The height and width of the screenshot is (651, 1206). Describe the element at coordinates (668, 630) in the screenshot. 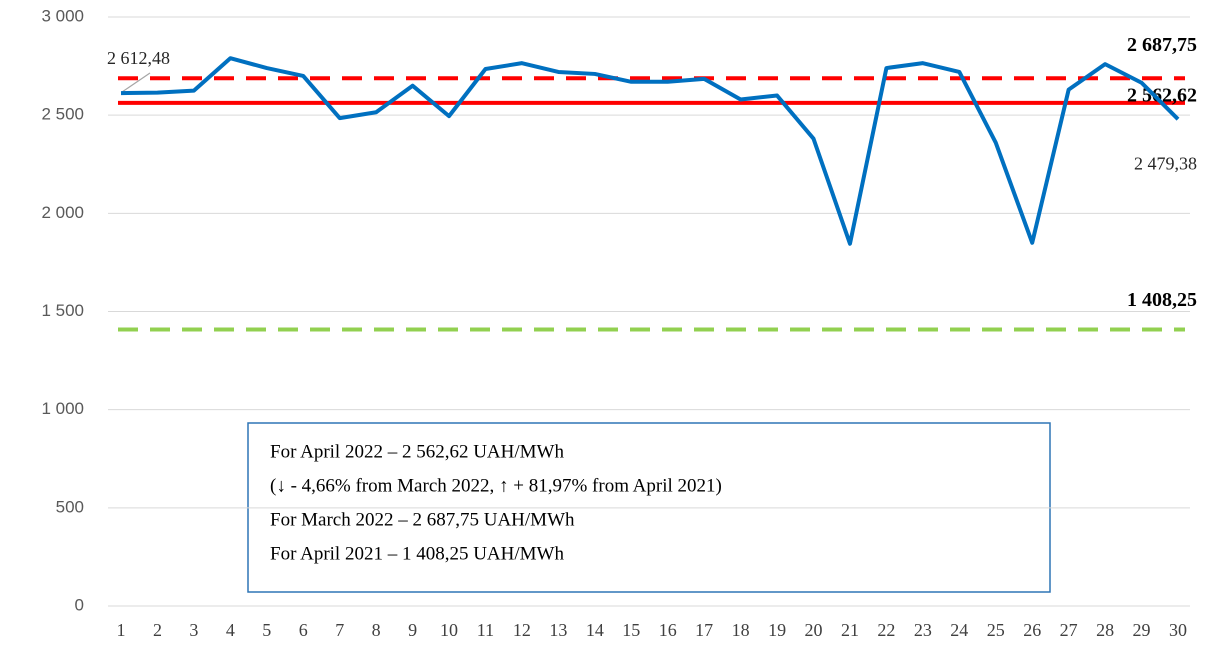

I see `x-tick-label: 16` at that location.